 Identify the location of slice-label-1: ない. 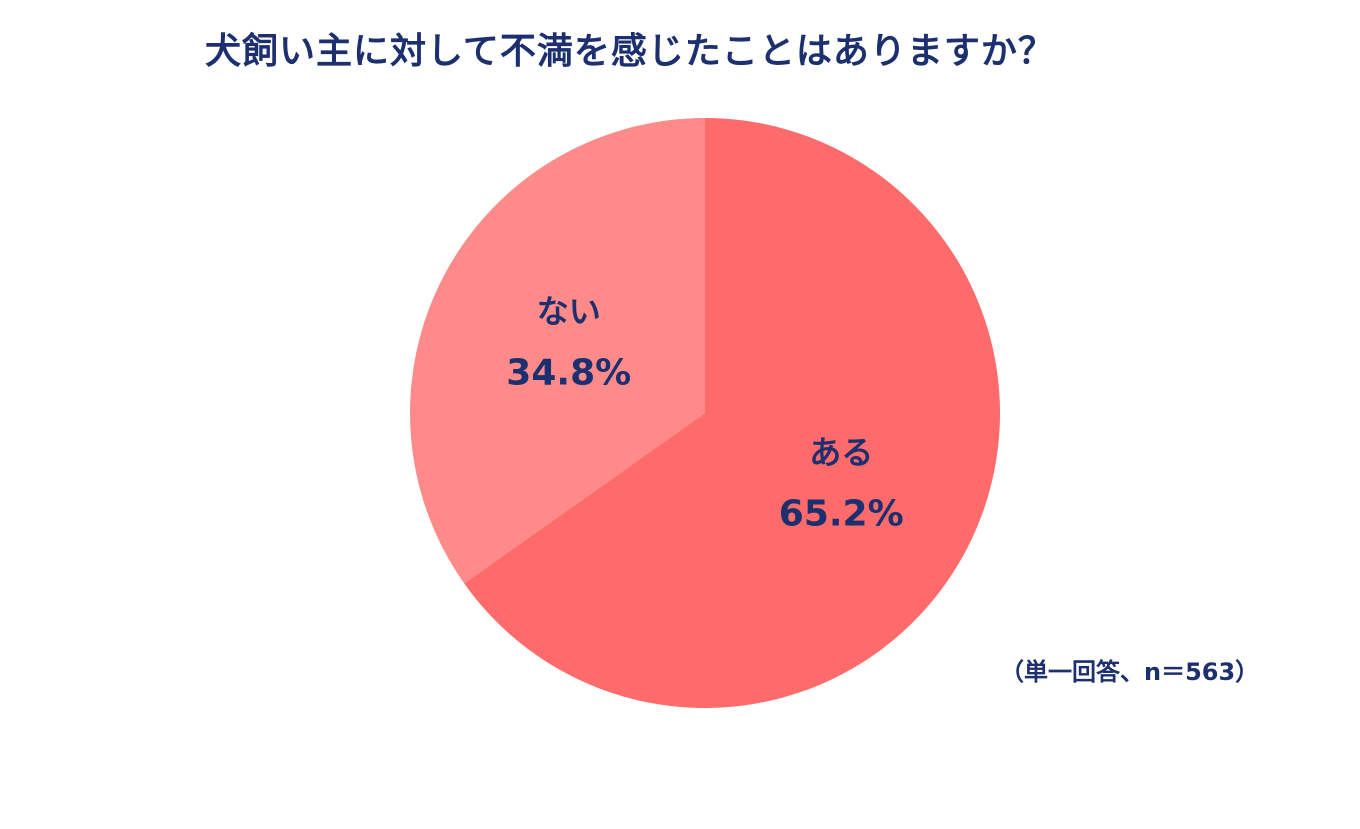
(569, 312).